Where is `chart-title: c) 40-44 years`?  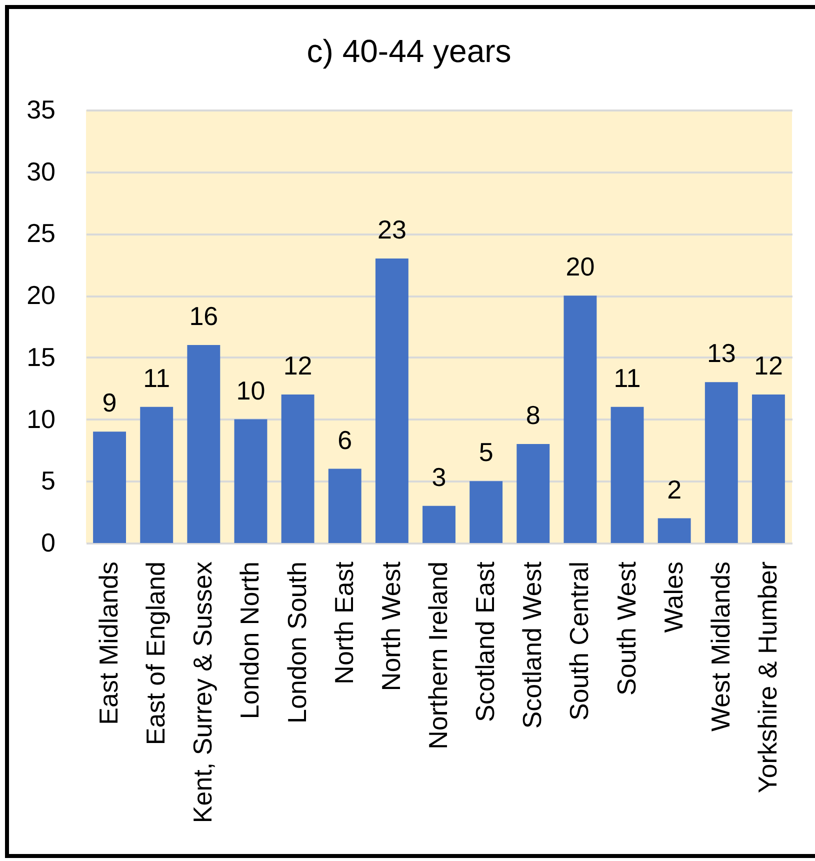
chart-title: c) 40-44 years is located at coordinates (409, 51).